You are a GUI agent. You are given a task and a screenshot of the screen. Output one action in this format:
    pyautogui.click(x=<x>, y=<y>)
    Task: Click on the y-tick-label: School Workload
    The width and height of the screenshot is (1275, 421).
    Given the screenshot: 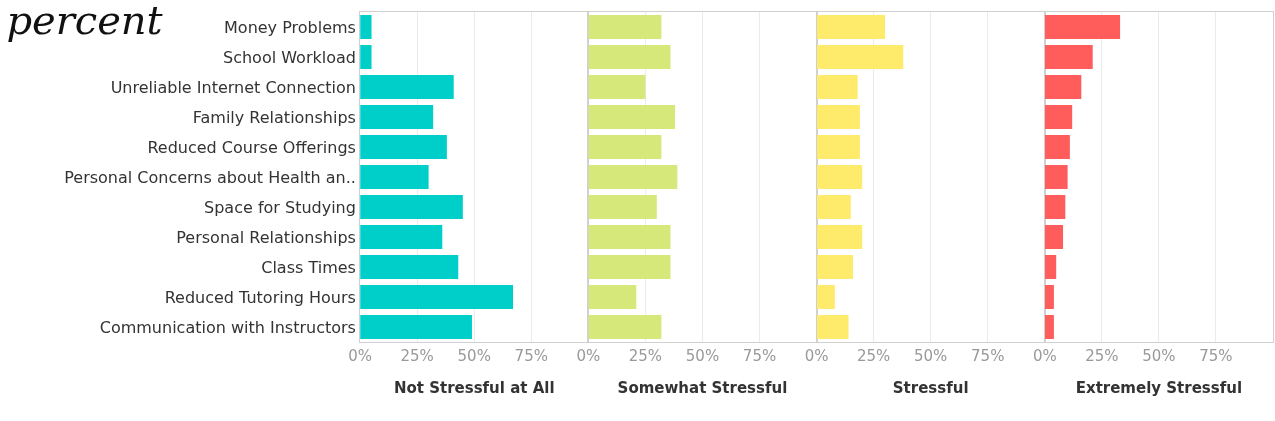 What is the action you would take?
    pyautogui.click(x=289, y=57)
    